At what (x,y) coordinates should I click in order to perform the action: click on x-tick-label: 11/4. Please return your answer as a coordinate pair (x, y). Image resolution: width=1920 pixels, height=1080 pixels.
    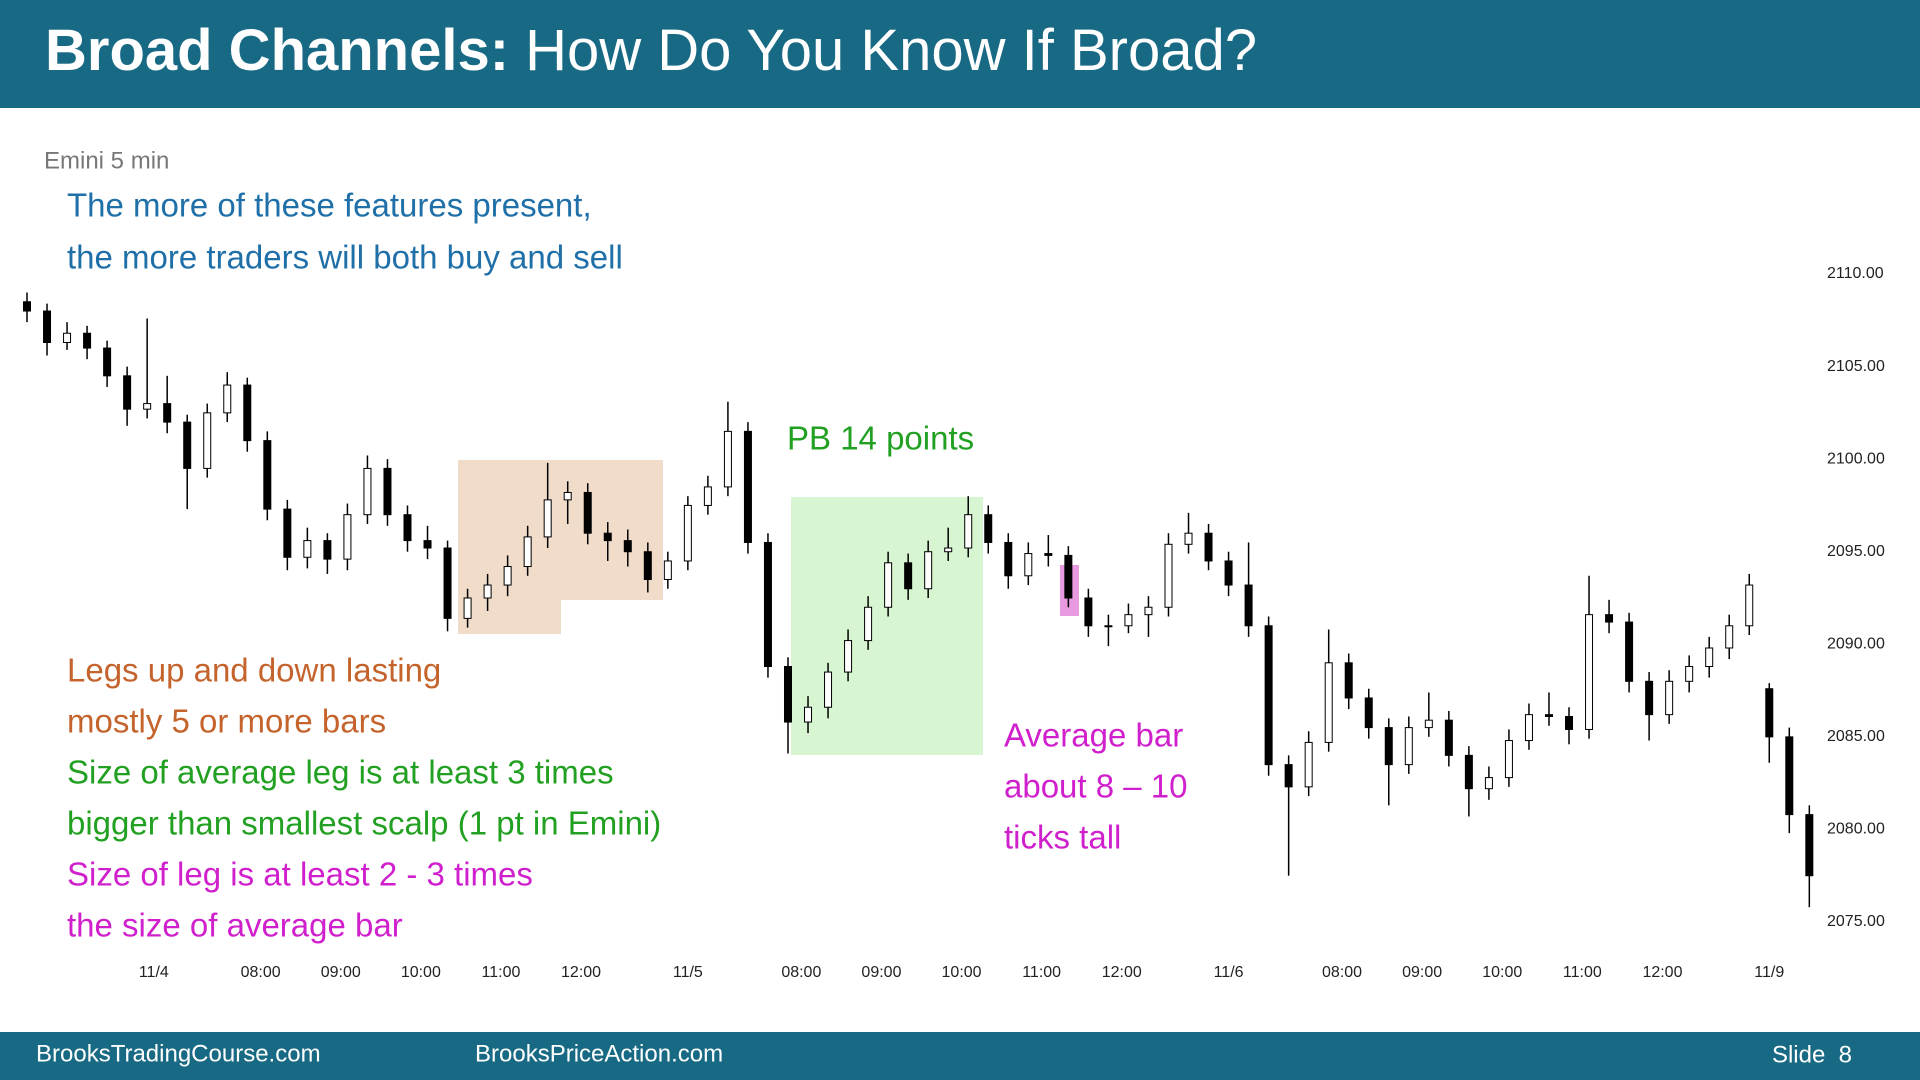
    Looking at the image, I should click on (154, 972).